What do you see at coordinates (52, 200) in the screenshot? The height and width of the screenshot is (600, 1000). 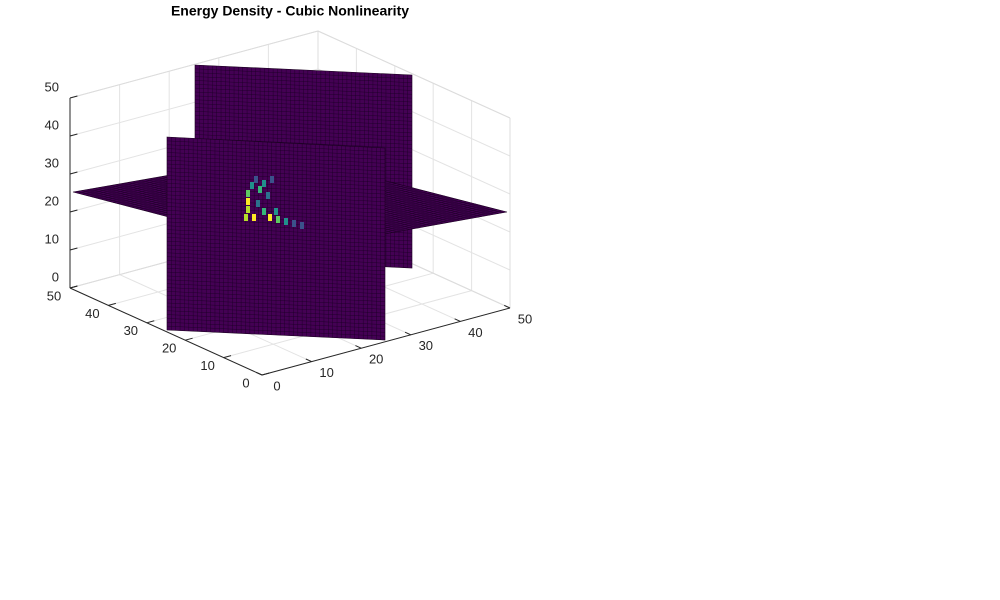 I see `z-tick-label: 20` at bounding box center [52, 200].